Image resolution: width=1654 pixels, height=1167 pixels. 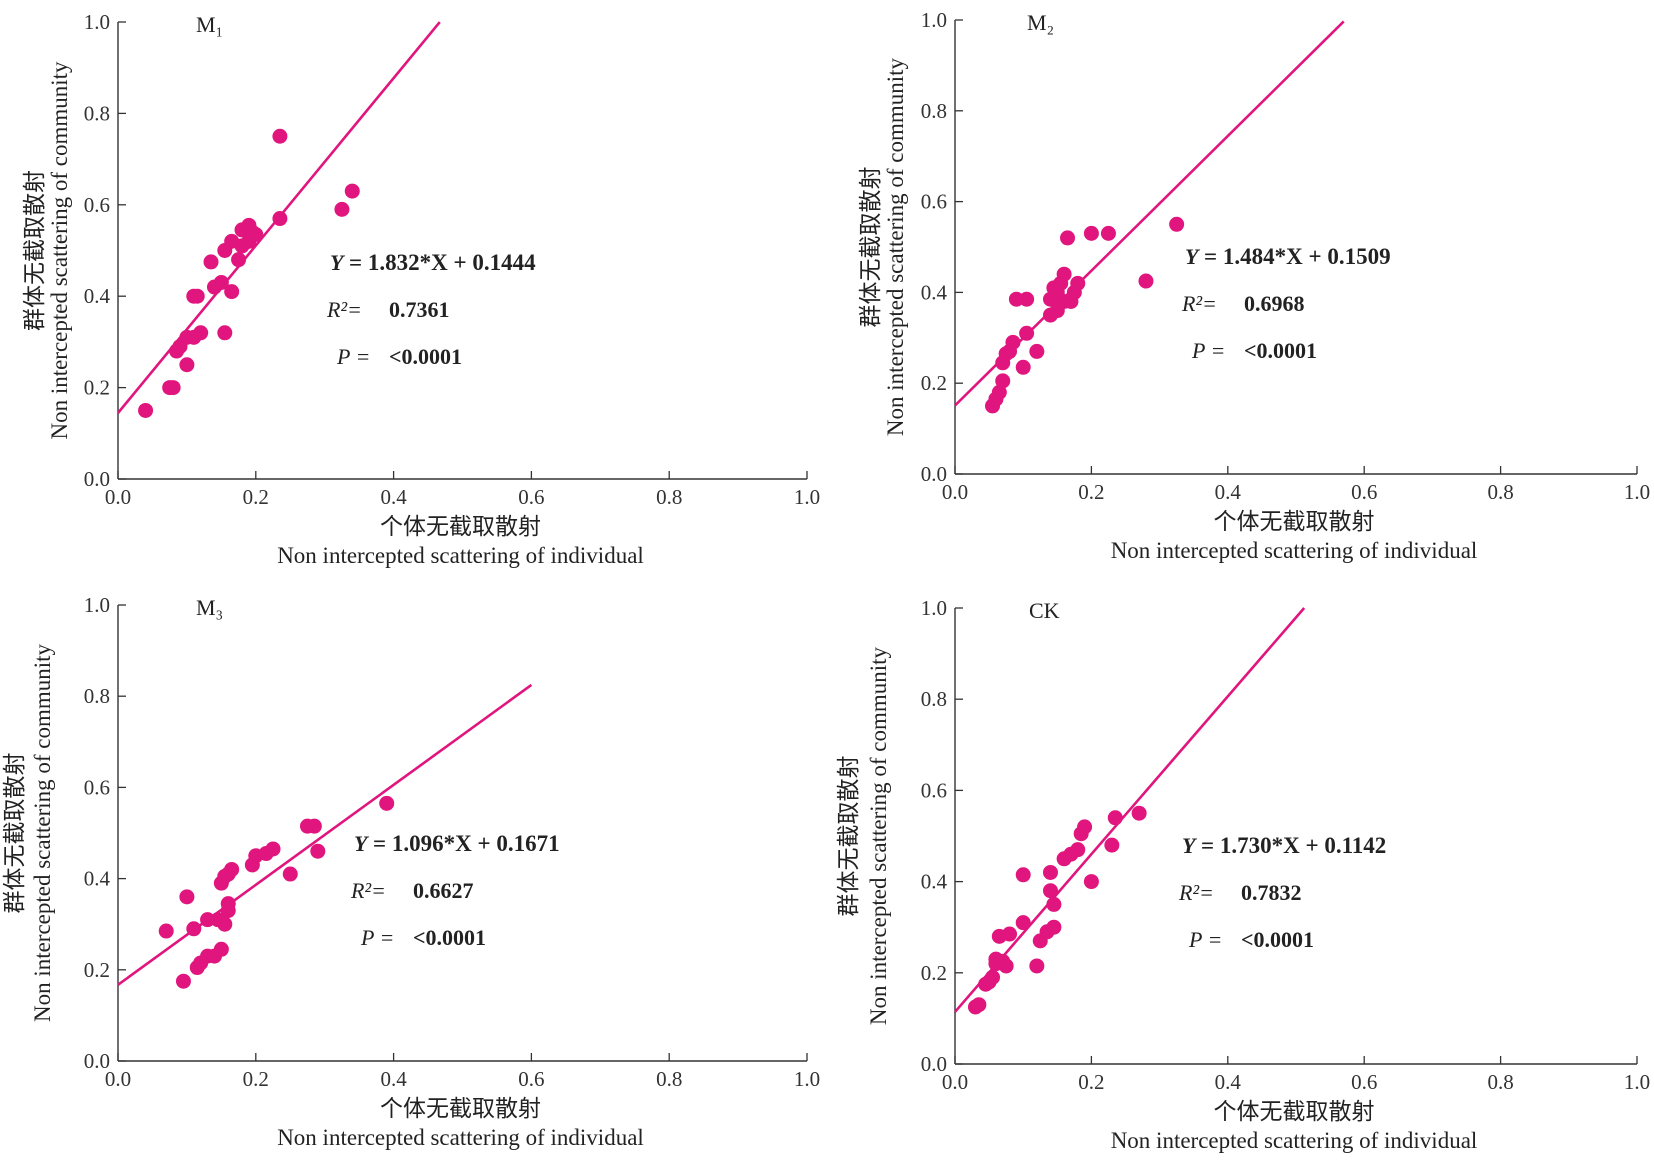 I want to click on p-value-value: <0.0001, so click(x=425, y=356).